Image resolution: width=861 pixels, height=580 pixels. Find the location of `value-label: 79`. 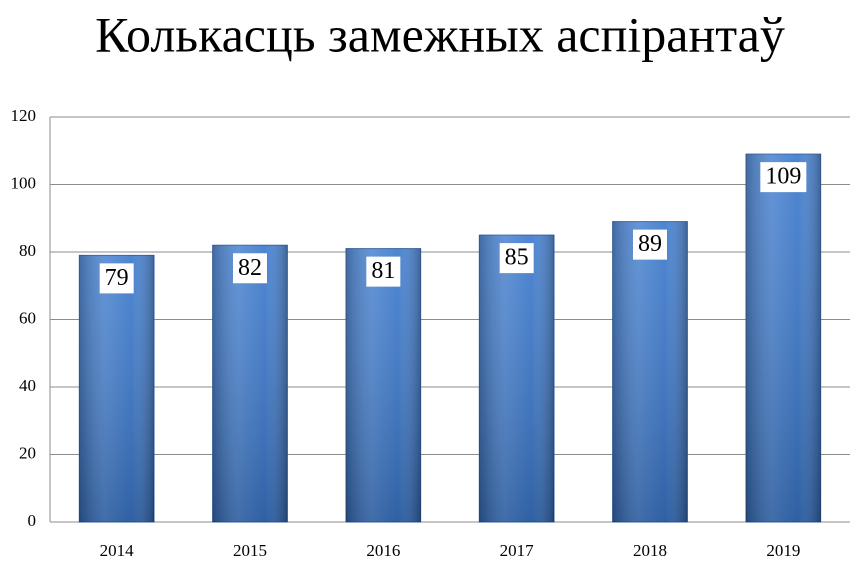

value-label: 79 is located at coordinates (117, 278).